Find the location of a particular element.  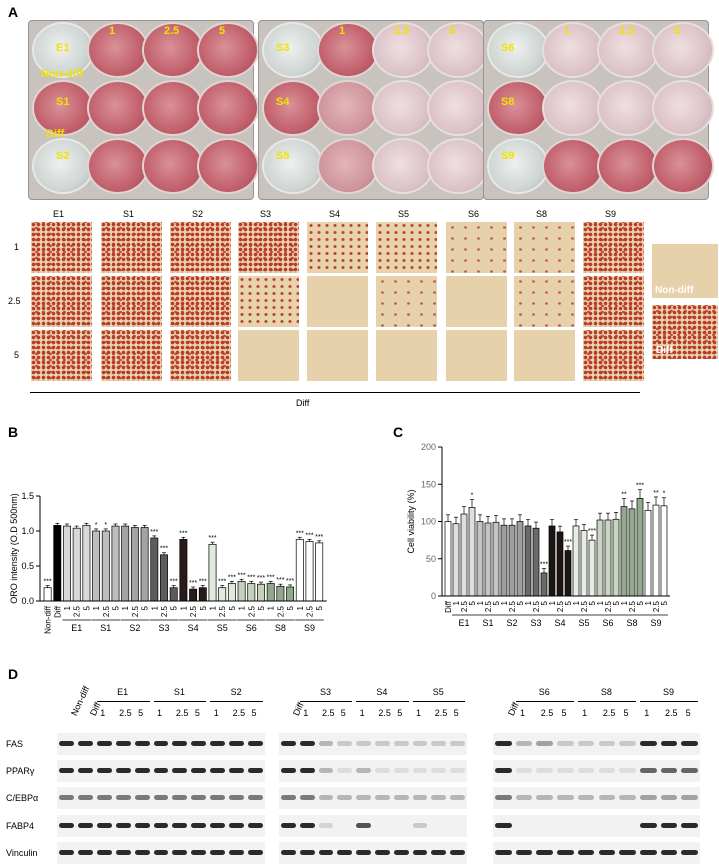

panel-label-b: B is located at coordinates (13, 432).